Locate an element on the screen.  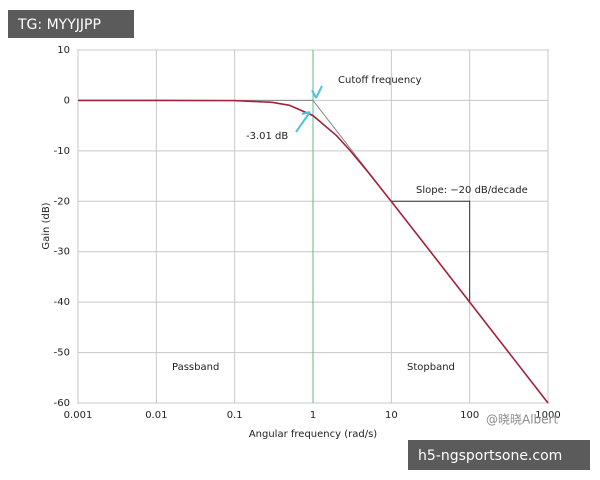
watermark: @晓晓Albert is located at coordinates (522, 420).